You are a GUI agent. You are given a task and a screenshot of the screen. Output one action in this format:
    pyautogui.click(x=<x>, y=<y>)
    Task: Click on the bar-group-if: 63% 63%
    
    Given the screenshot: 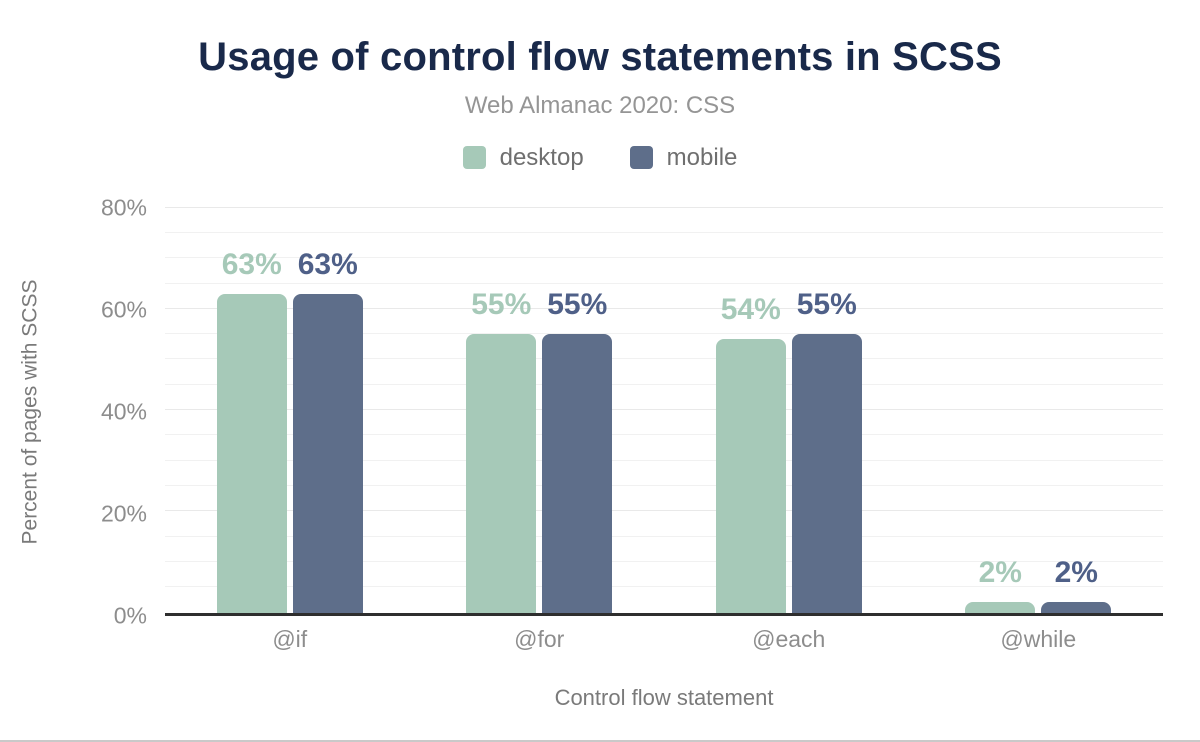 What is the action you would take?
    pyautogui.click(x=290, y=410)
    